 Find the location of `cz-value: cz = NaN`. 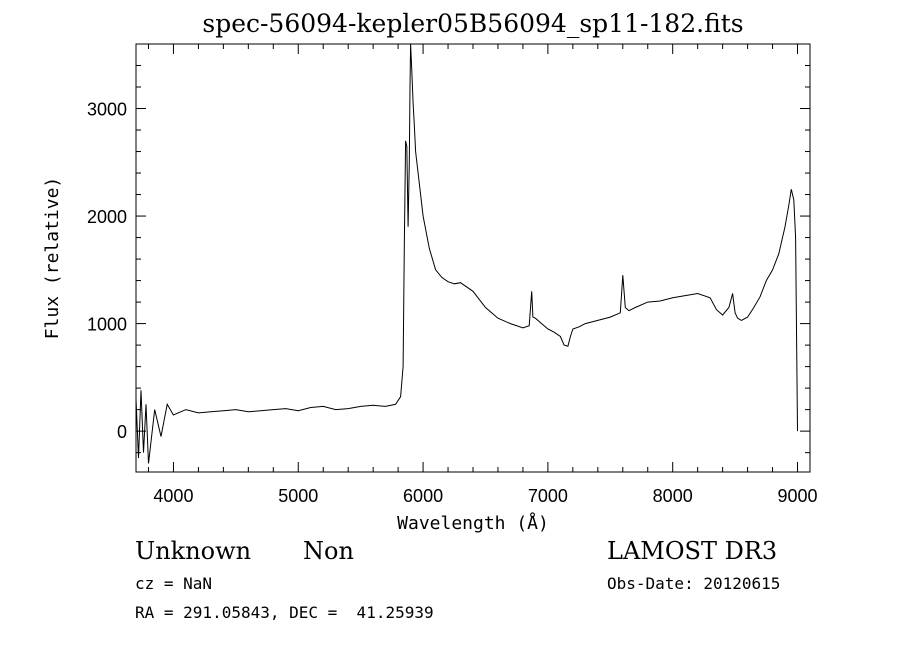

cz-value: cz = NaN is located at coordinates (174, 583).